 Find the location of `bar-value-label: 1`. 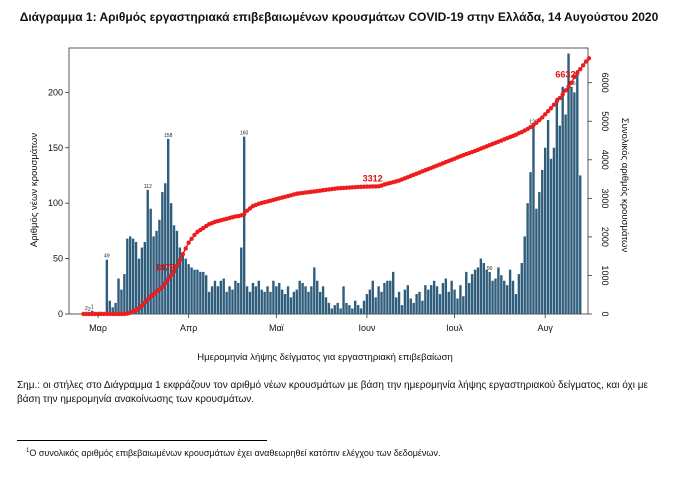

bar-value-label: 1 is located at coordinates (92, 308).